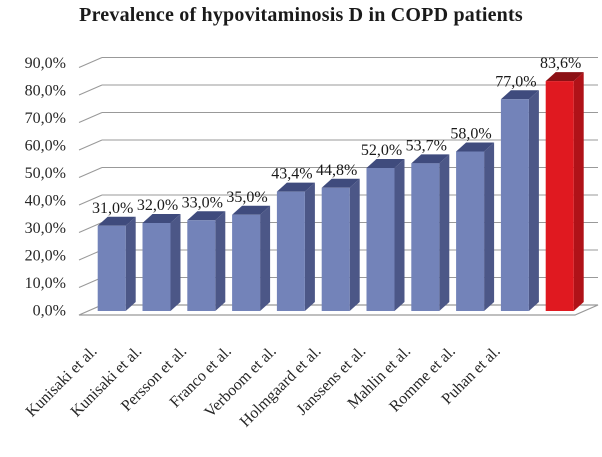 The height and width of the screenshot is (457, 602). What do you see at coordinates (45, 201) in the screenshot?
I see `y-axis-tick-label: 40,0%` at bounding box center [45, 201].